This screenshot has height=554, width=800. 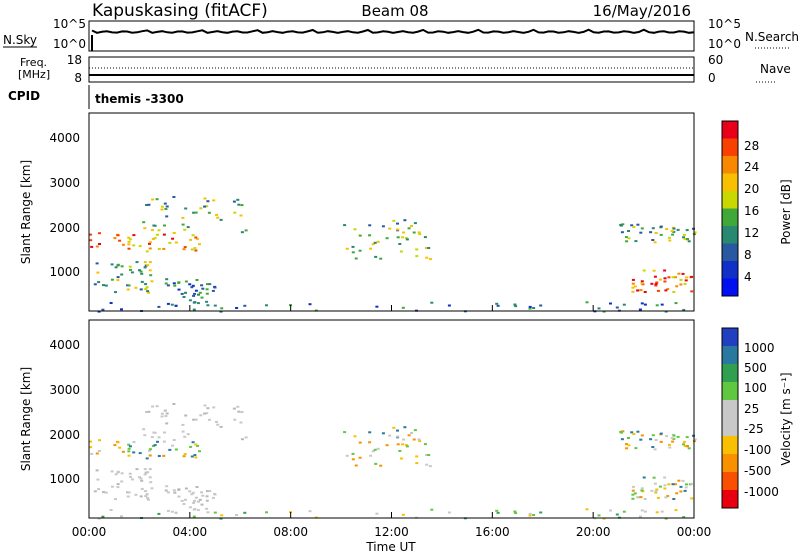 What do you see at coordinates (730, 418) in the screenshot?
I see `velocity-colorbar` at bounding box center [730, 418].